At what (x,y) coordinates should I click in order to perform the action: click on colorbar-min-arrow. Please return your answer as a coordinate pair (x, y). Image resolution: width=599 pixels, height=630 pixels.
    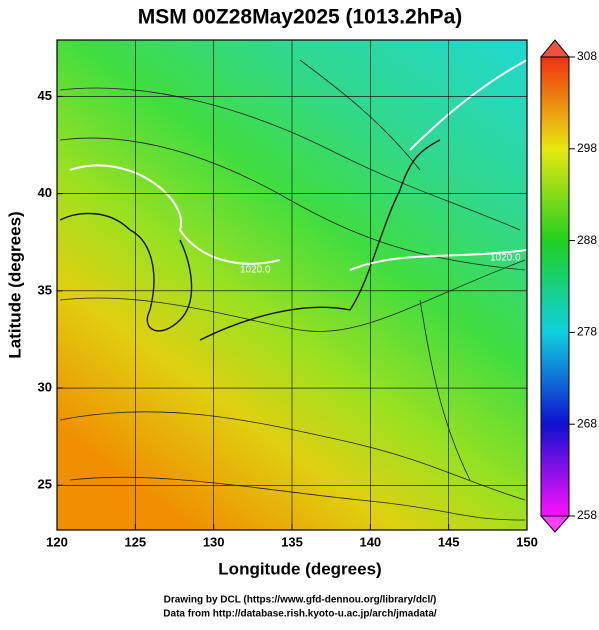
    Looking at the image, I should click on (555, 524).